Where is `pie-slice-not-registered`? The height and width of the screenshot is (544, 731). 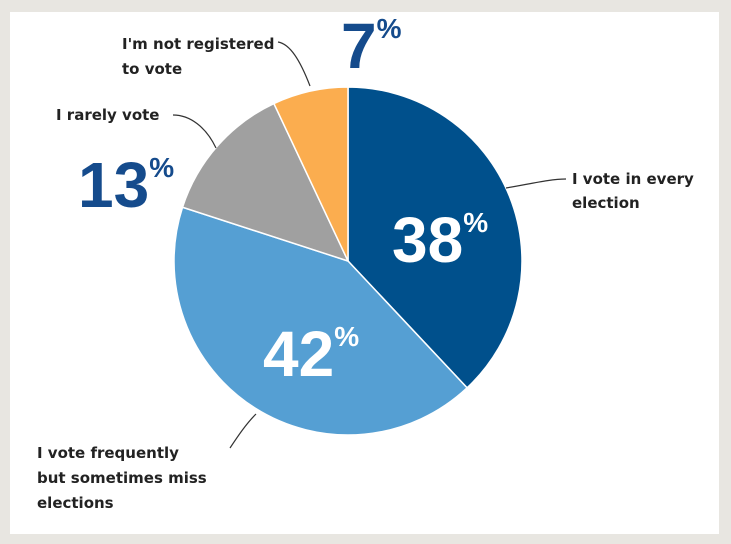
pie-slice-not-registered is located at coordinates (310, 174).